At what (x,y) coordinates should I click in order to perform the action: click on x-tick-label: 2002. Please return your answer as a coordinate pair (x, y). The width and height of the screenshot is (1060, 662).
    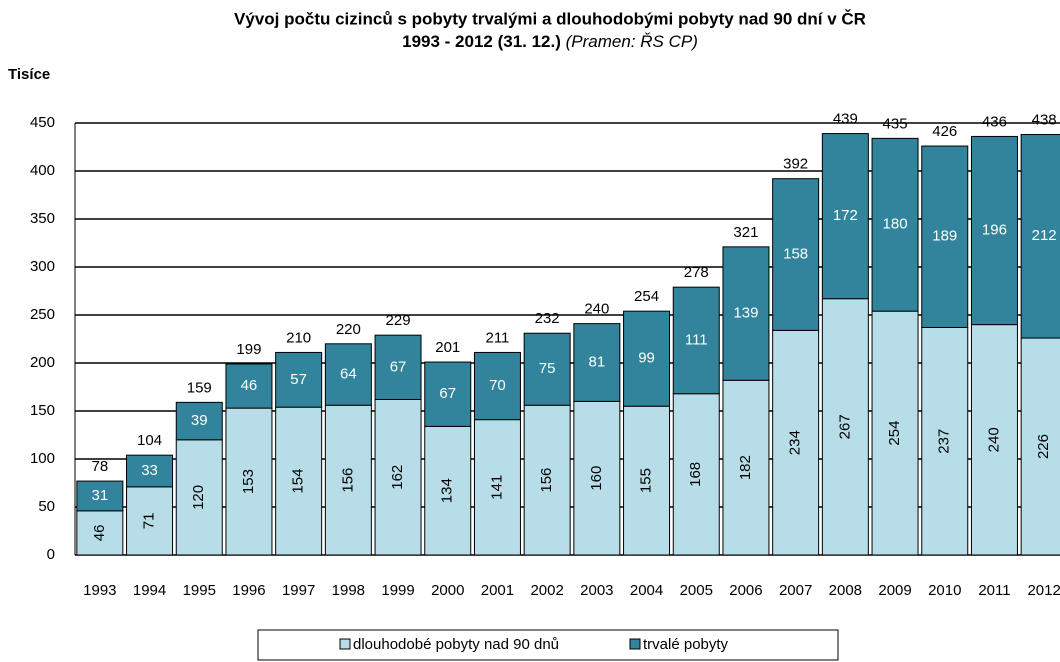
    Looking at the image, I should click on (546, 590).